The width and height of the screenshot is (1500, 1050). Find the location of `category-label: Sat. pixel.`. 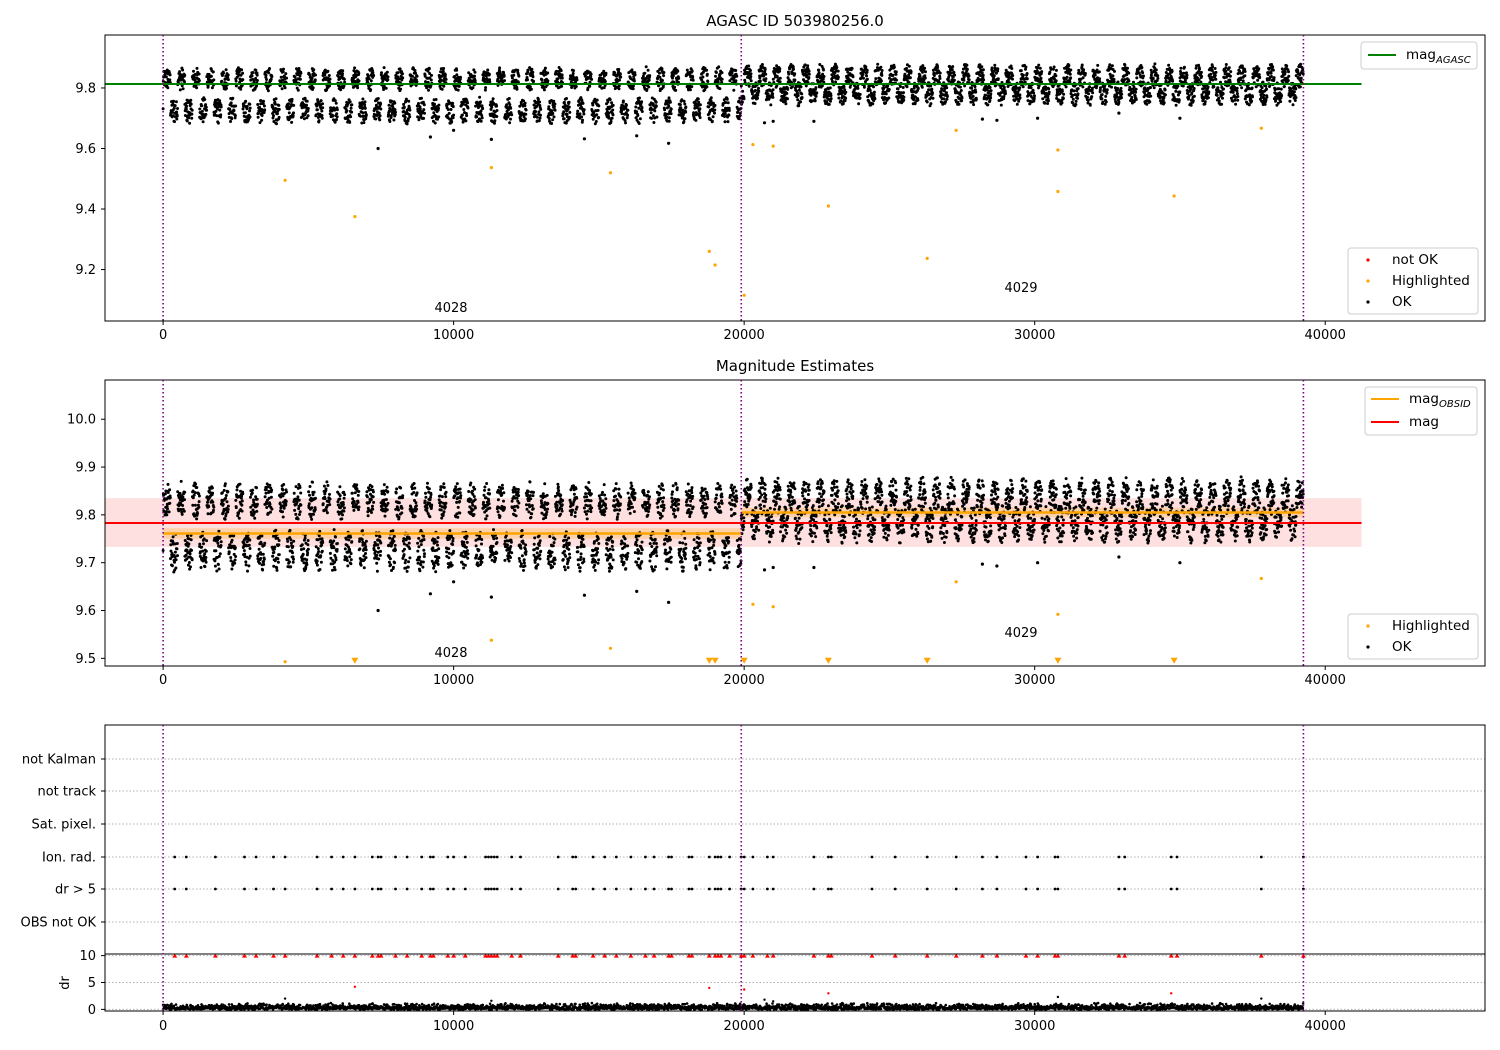

category-label: Sat. pixel. is located at coordinates (64, 825).